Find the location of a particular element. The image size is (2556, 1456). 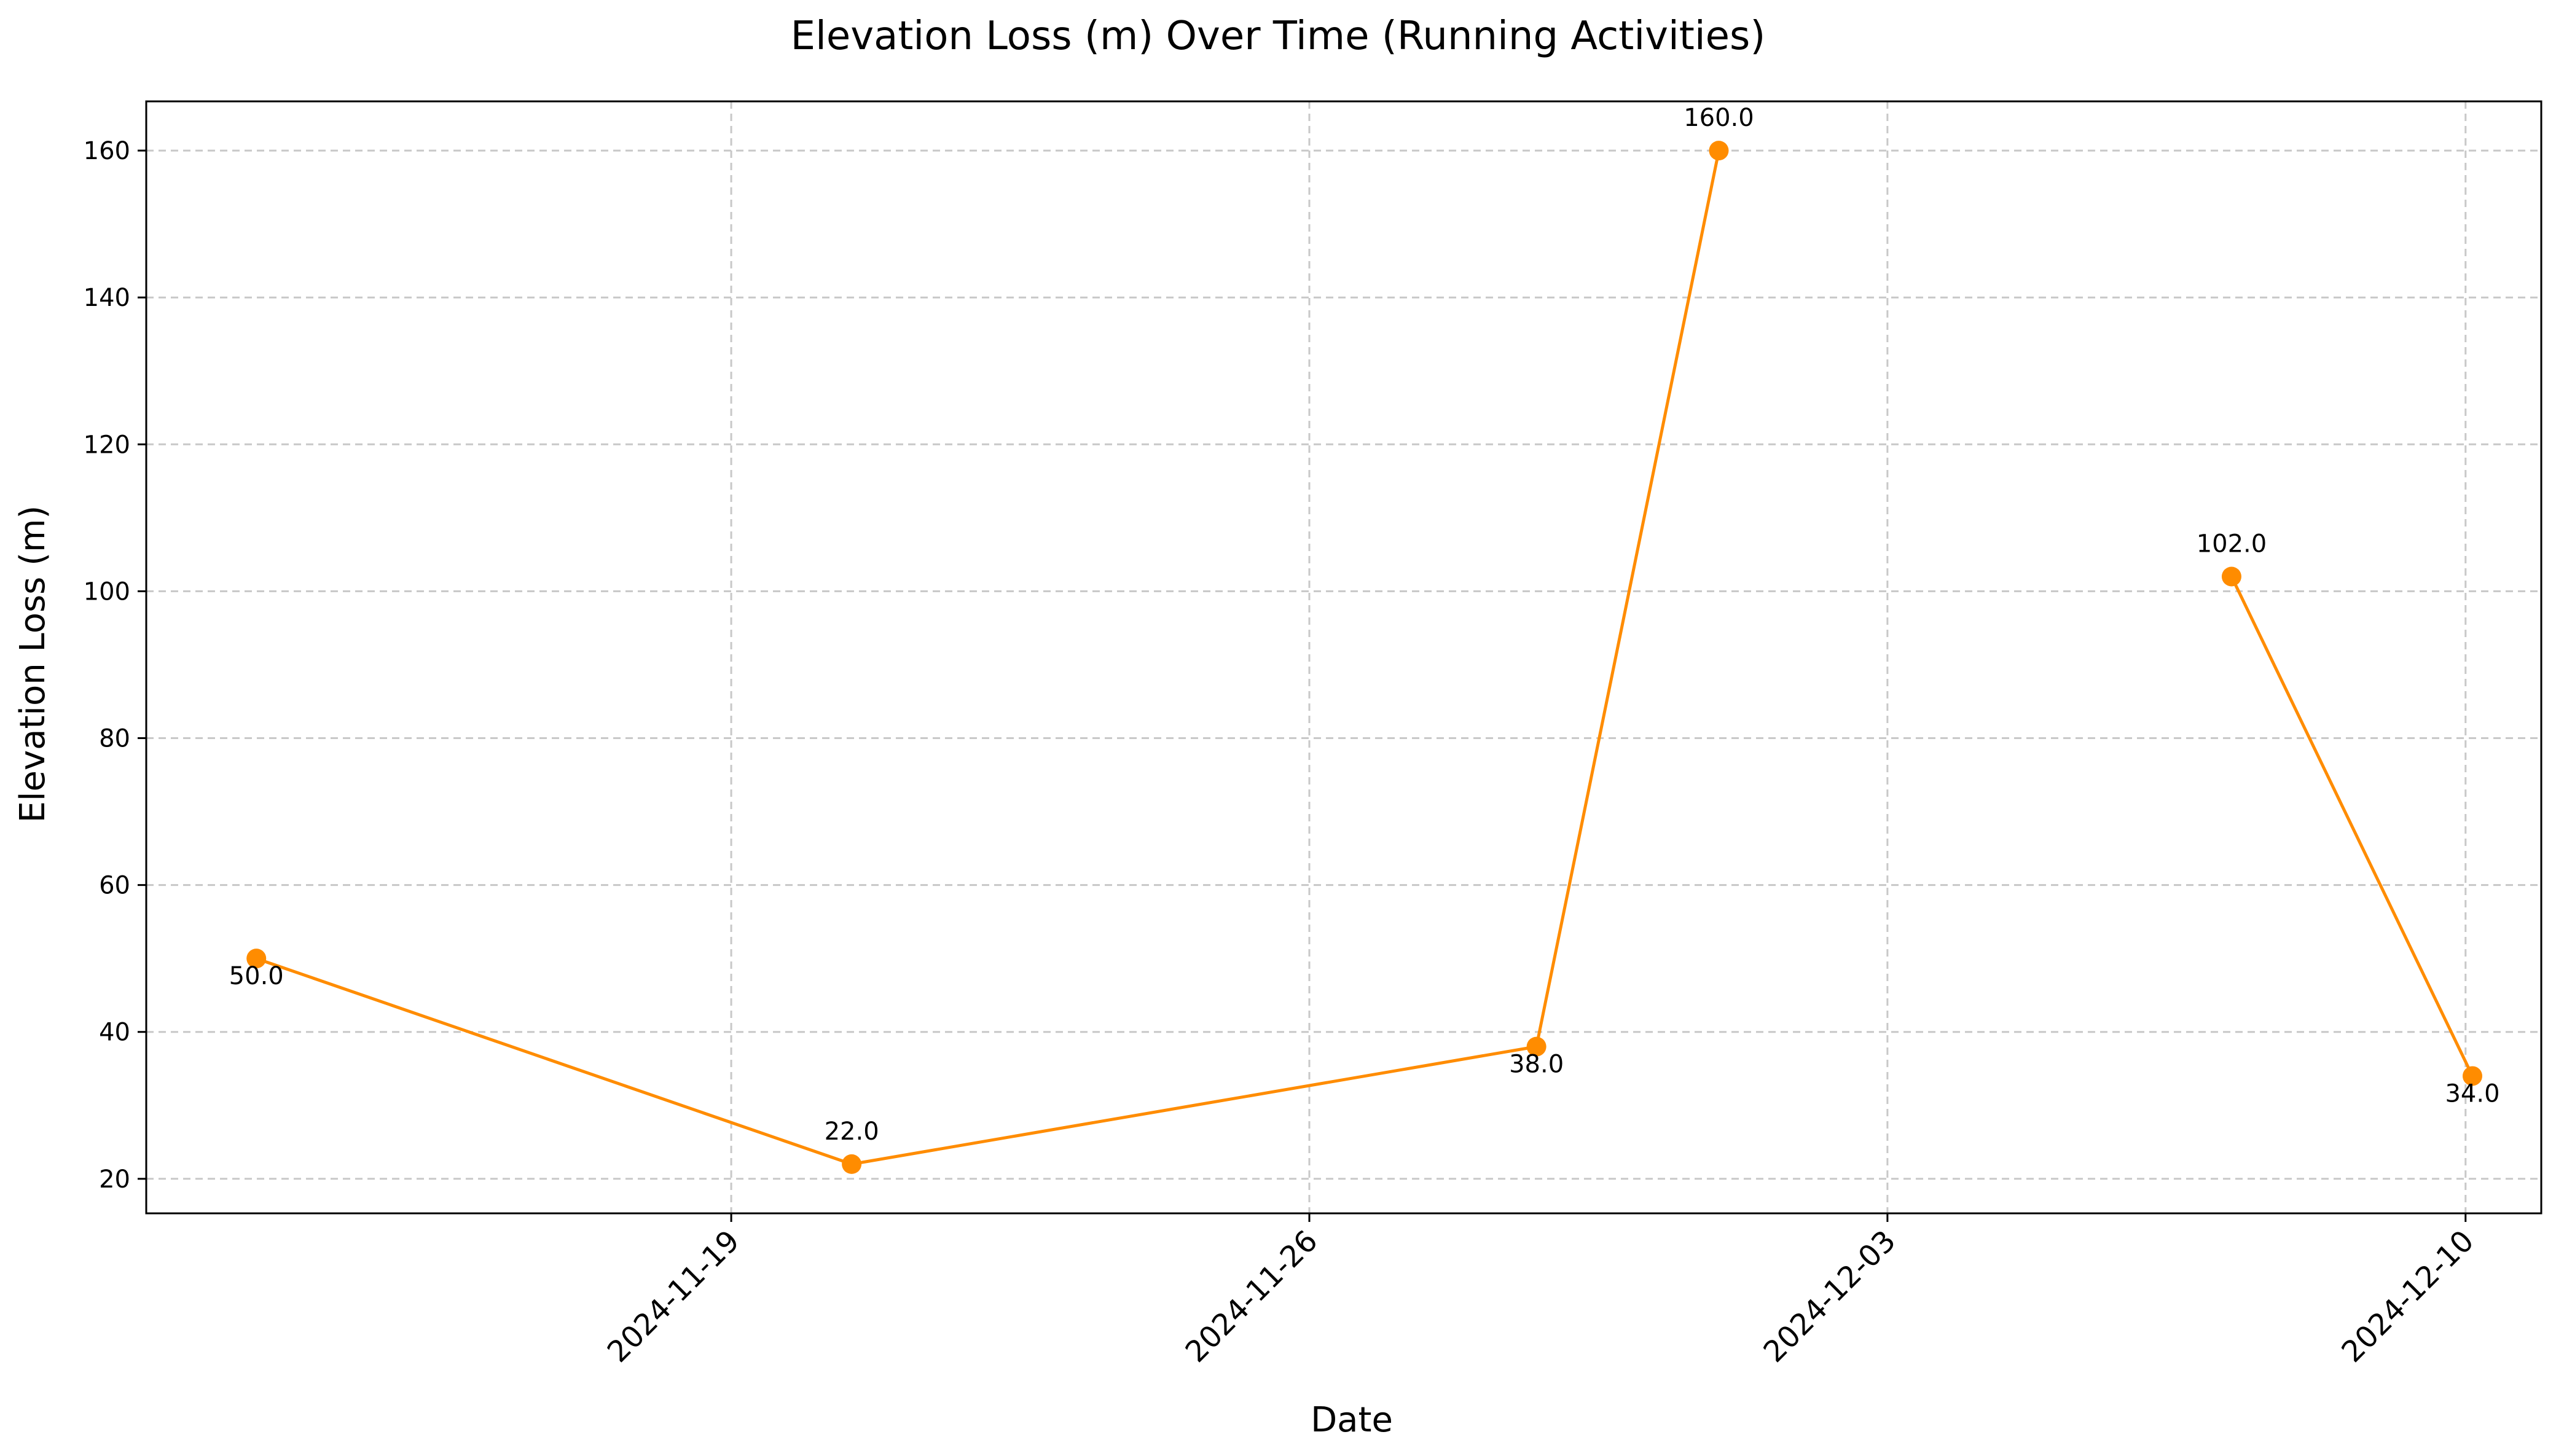

y-tick-label: 20 is located at coordinates (114, 1179).